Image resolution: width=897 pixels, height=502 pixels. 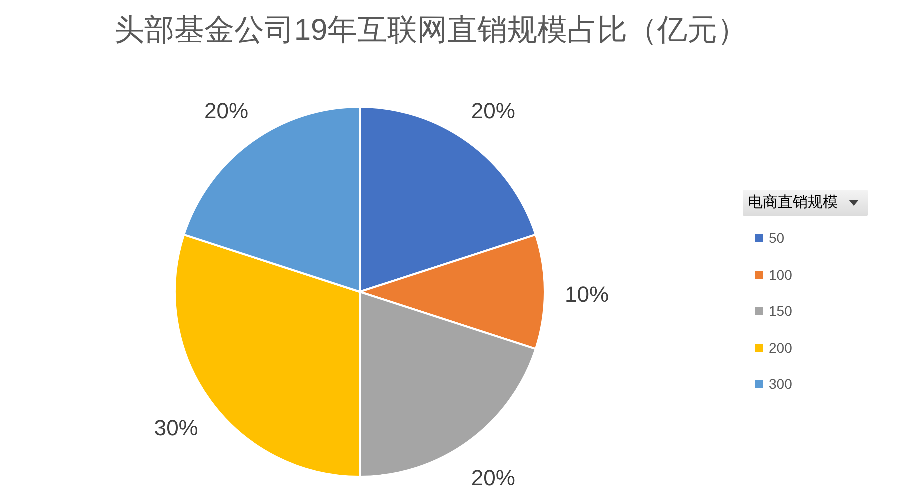 I want to click on legend-label: 150, so click(x=780, y=311).